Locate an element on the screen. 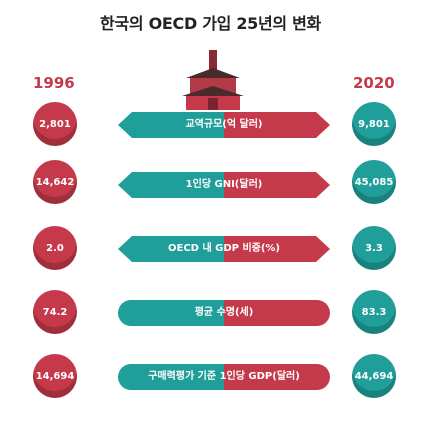 Image resolution: width=421 pixels, height=432 pixels. value-1996-ppp-gdp: 14,694 is located at coordinates (55, 376).